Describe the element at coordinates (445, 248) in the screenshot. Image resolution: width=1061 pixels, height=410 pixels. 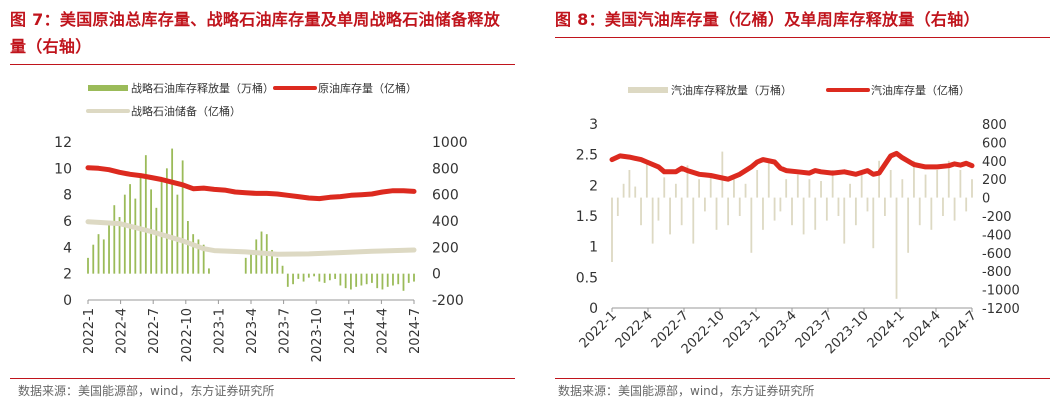
I see `right-axis-tick-2: 200` at that location.